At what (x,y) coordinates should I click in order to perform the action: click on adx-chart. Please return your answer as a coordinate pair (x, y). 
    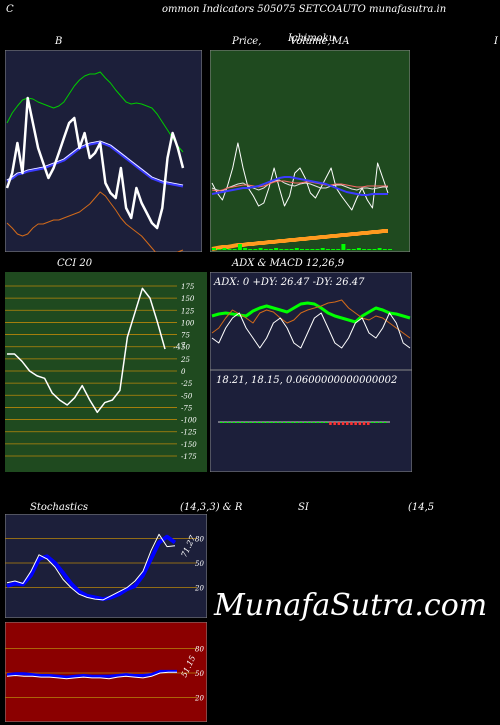
    Looking at the image, I should click on (311, 372).